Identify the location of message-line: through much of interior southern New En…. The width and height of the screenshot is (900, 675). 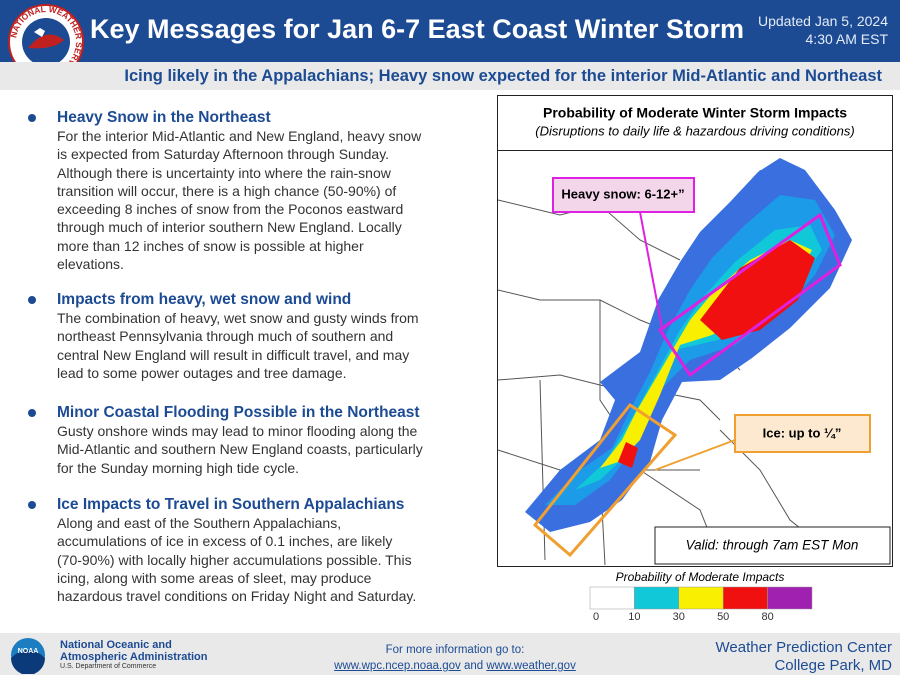
(229, 227).